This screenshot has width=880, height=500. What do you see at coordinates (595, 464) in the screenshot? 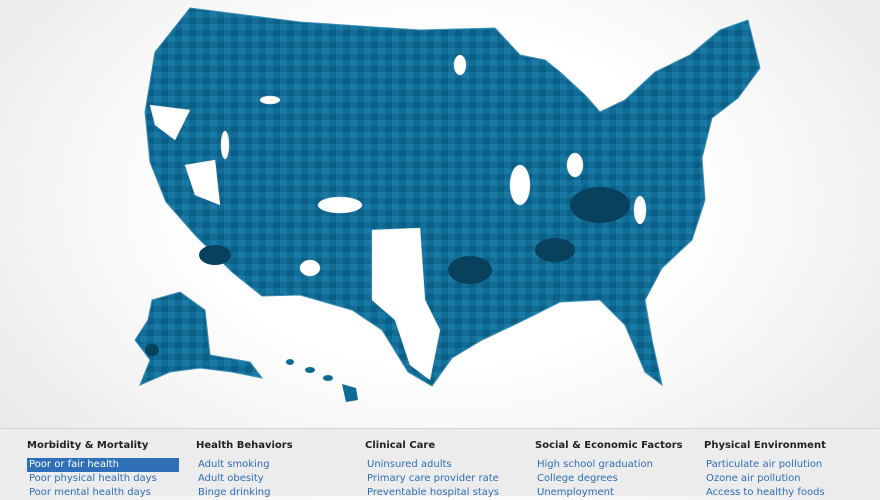
I see `menu-item: High school graduation` at bounding box center [595, 464].